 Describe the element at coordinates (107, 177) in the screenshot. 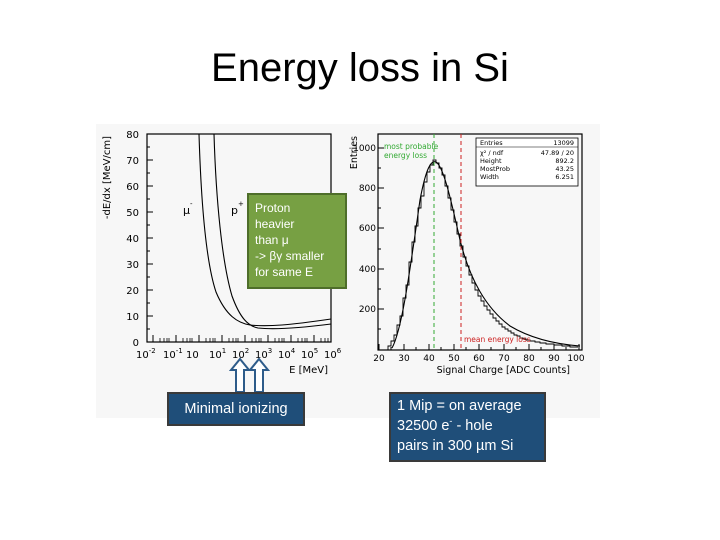

I see `dedx-y-axis-label: -dE/dx [MeV/cm]` at that location.